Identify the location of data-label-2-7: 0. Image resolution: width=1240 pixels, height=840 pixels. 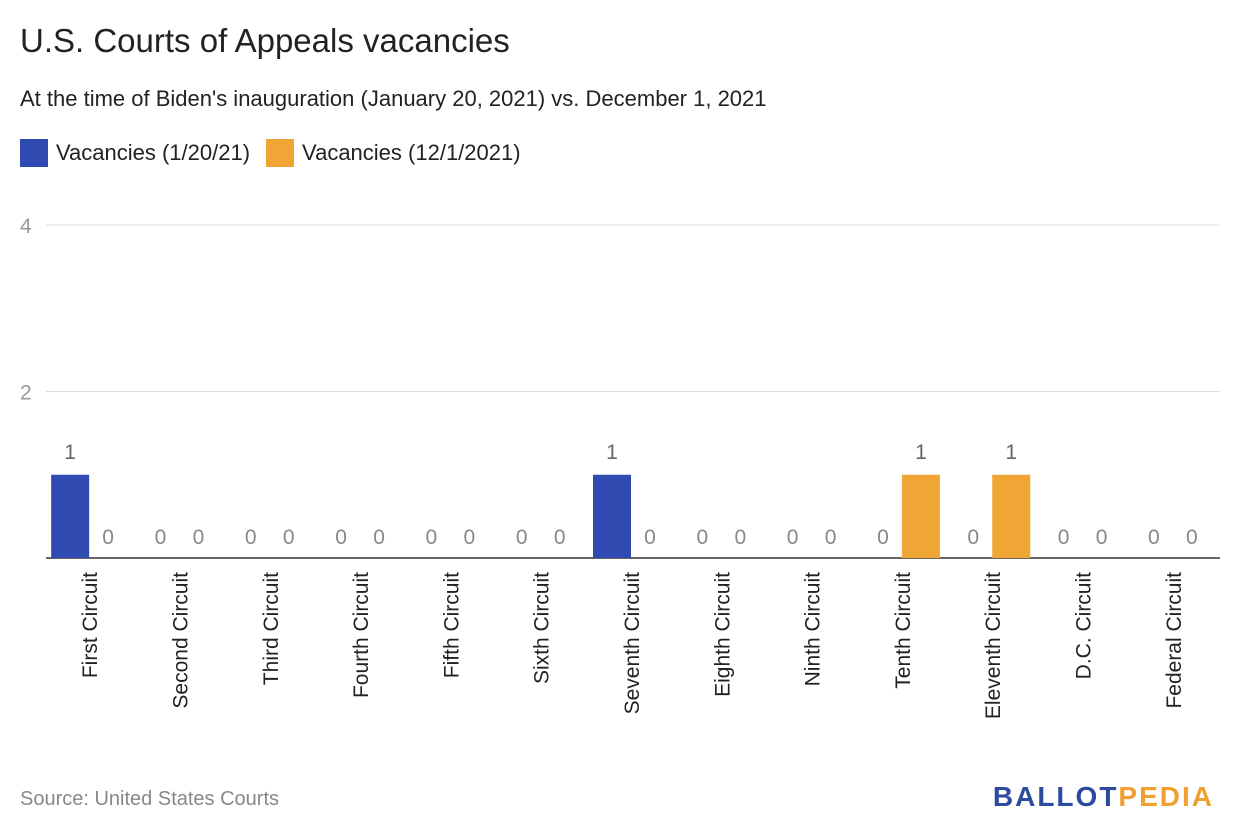
(740, 537).